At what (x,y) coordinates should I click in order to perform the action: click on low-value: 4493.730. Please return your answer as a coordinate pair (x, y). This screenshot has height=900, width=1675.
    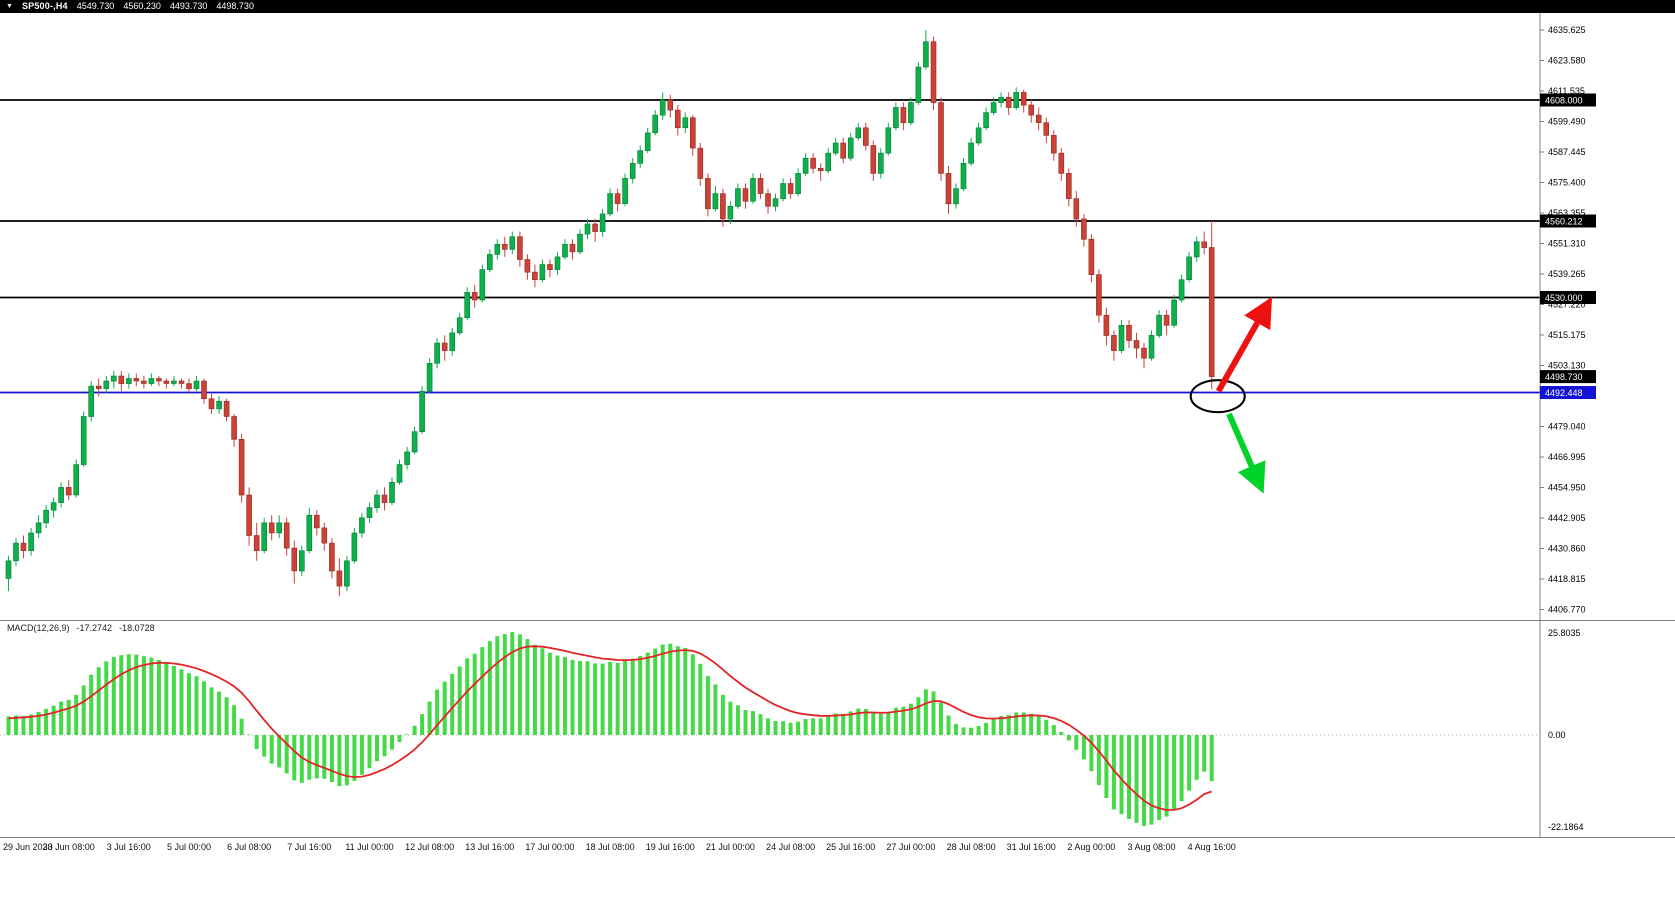
    Looking at the image, I should click on (188, 6).